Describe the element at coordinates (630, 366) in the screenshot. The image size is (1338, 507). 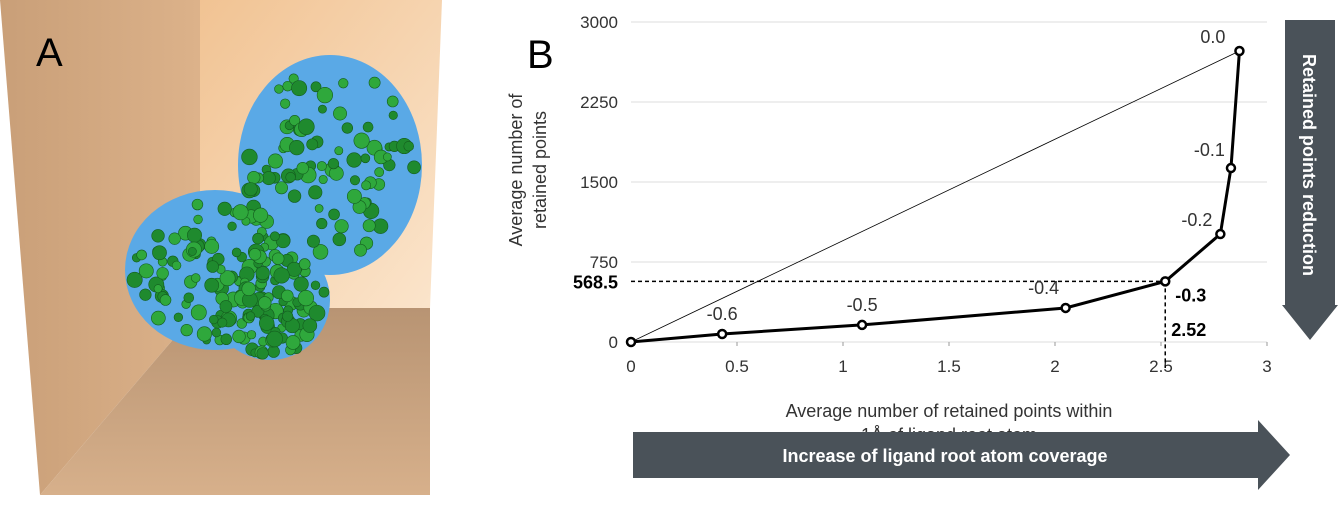
I see `x-tick-label: 0` at that location.